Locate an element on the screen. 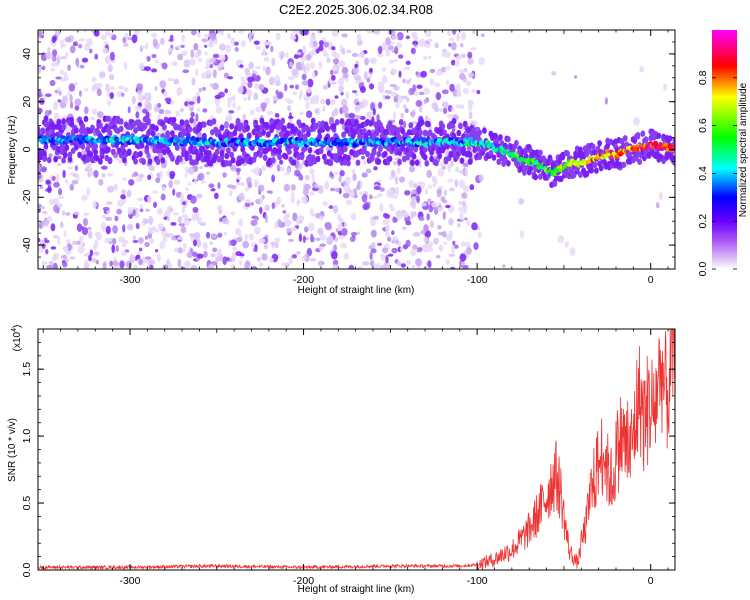 This screenshot has height=600, width=750. y-tick-label: 20 is located at coordinates (27, 102).